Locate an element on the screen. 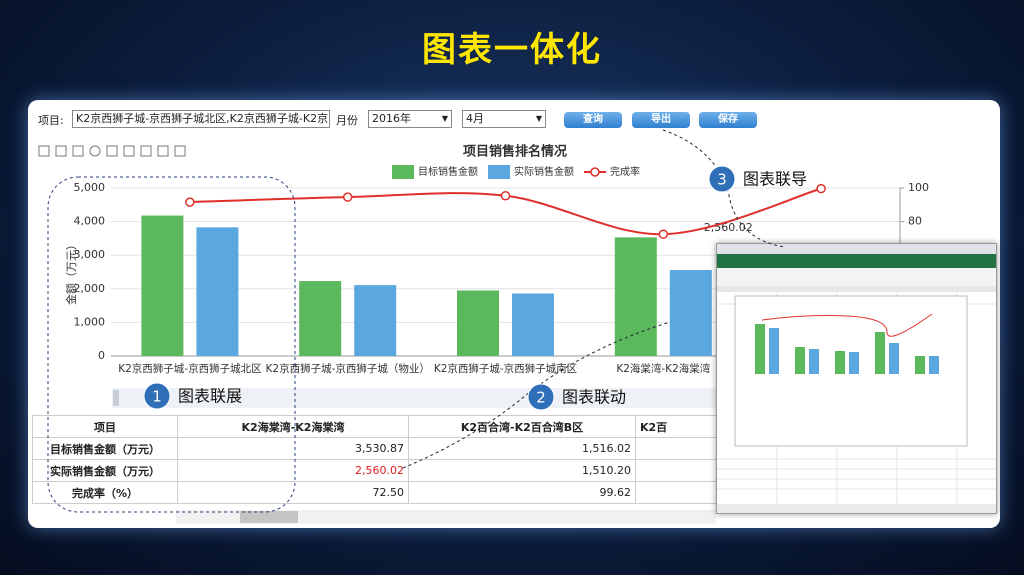 The image size is (1024, 575). legend-label: 实际销售金额 is located at coordinates (544, 171).